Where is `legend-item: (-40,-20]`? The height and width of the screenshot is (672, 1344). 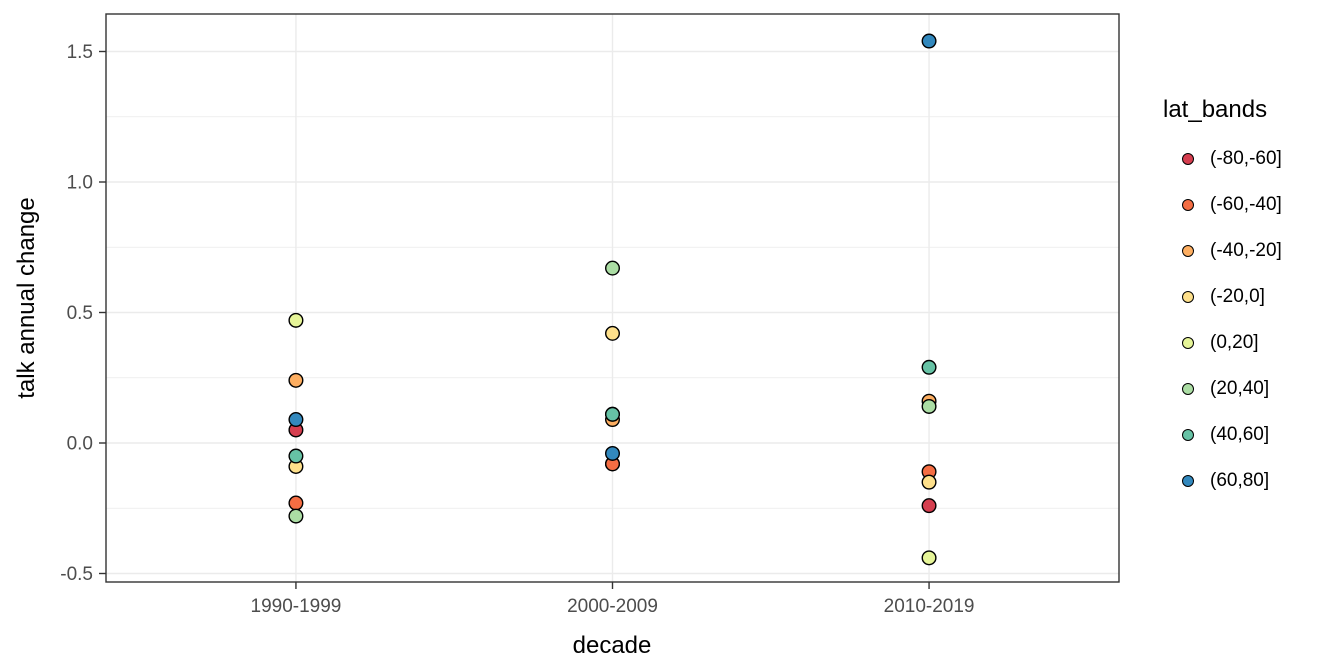 legend-item: (-40,-20] is located at coordinates (1222, 251).